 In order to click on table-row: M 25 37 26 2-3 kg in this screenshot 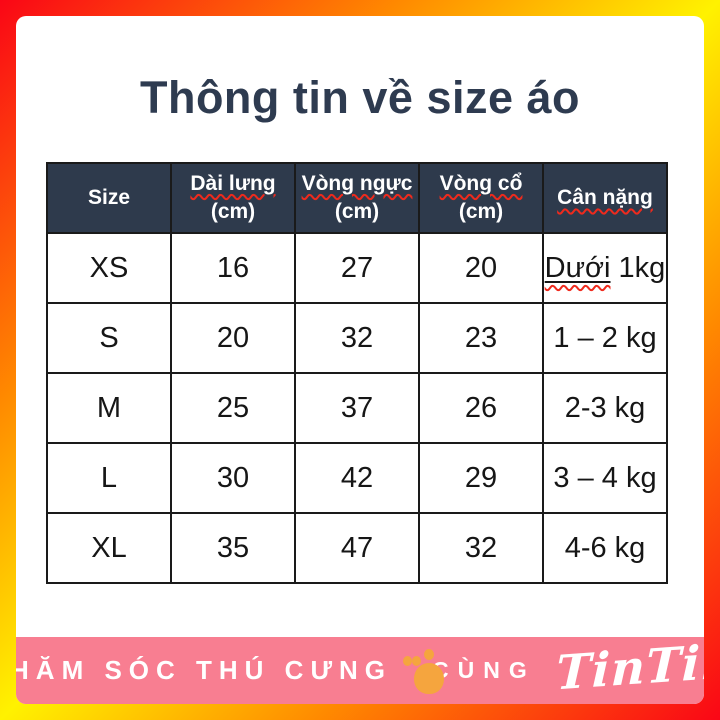, I will do `click(357, 408)`.